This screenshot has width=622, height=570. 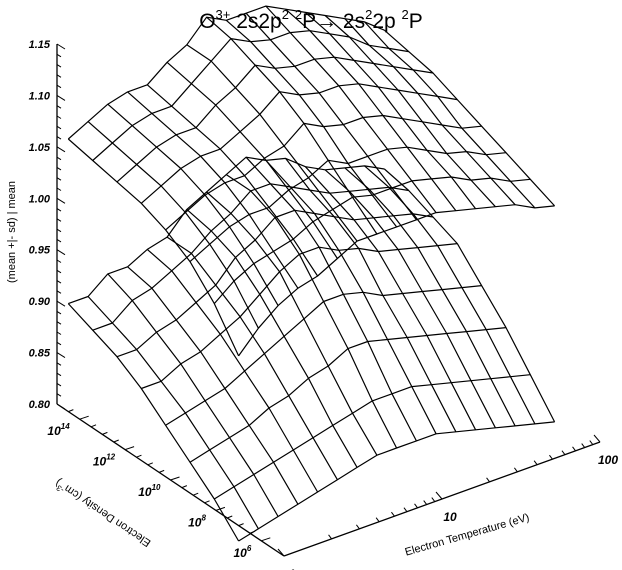 I want to click on title-lower-mult: 2, so click(x=405, y=14).